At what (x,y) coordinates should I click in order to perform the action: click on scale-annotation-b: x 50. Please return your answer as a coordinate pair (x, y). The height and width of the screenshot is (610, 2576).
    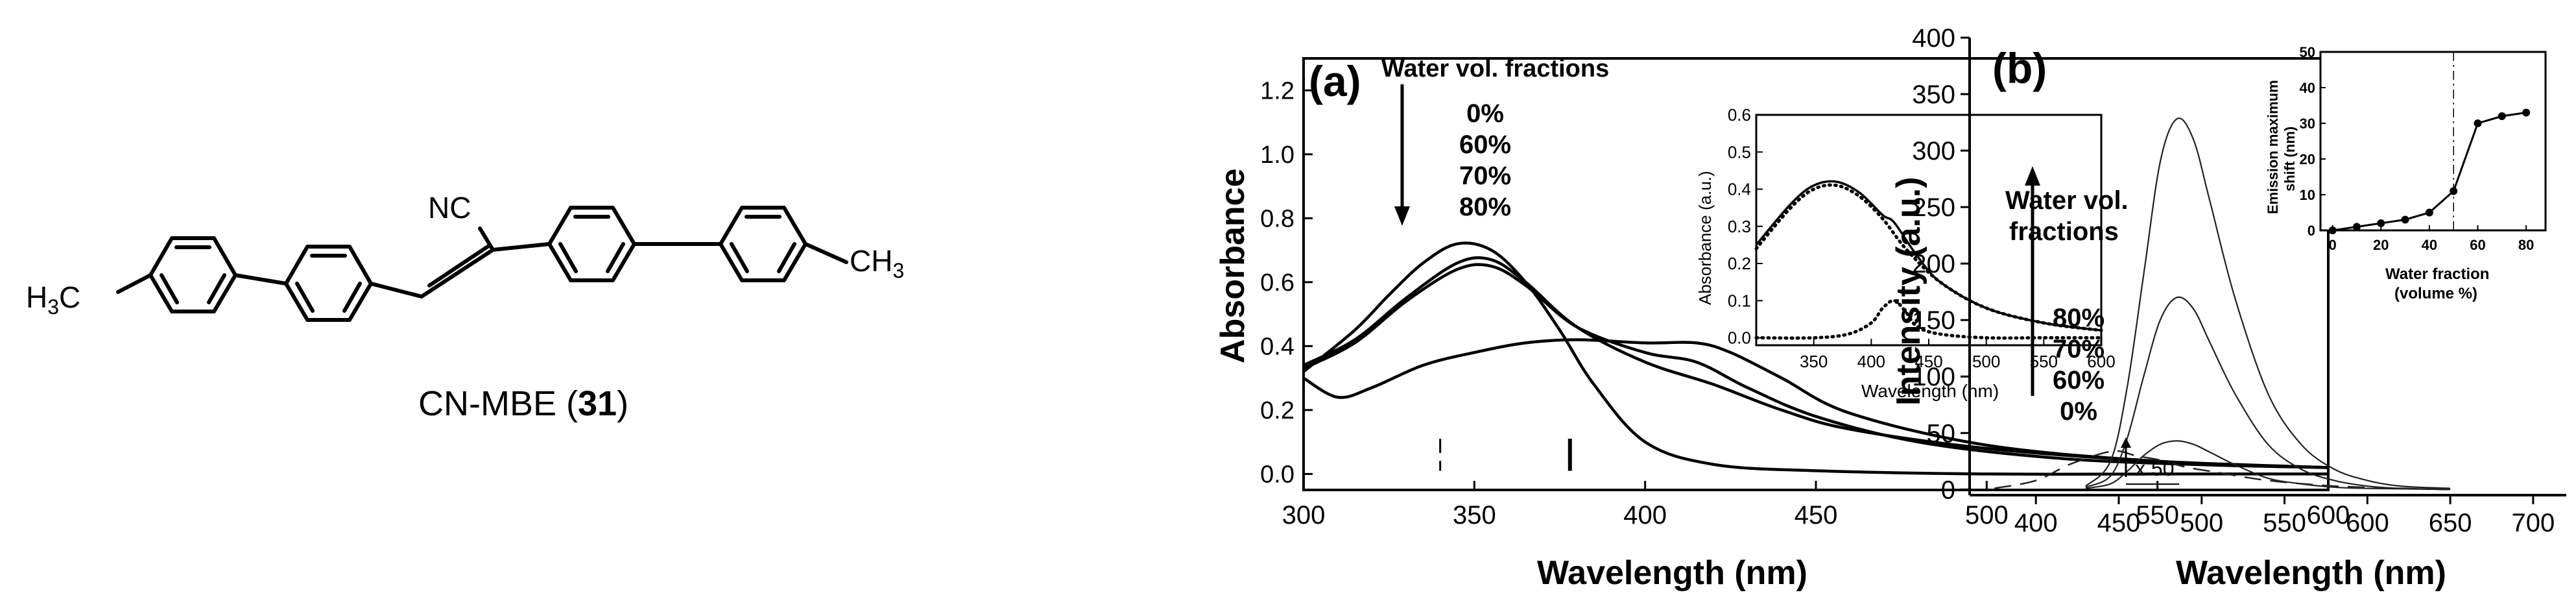
    Looking at the image, I should click on (2150, 461).